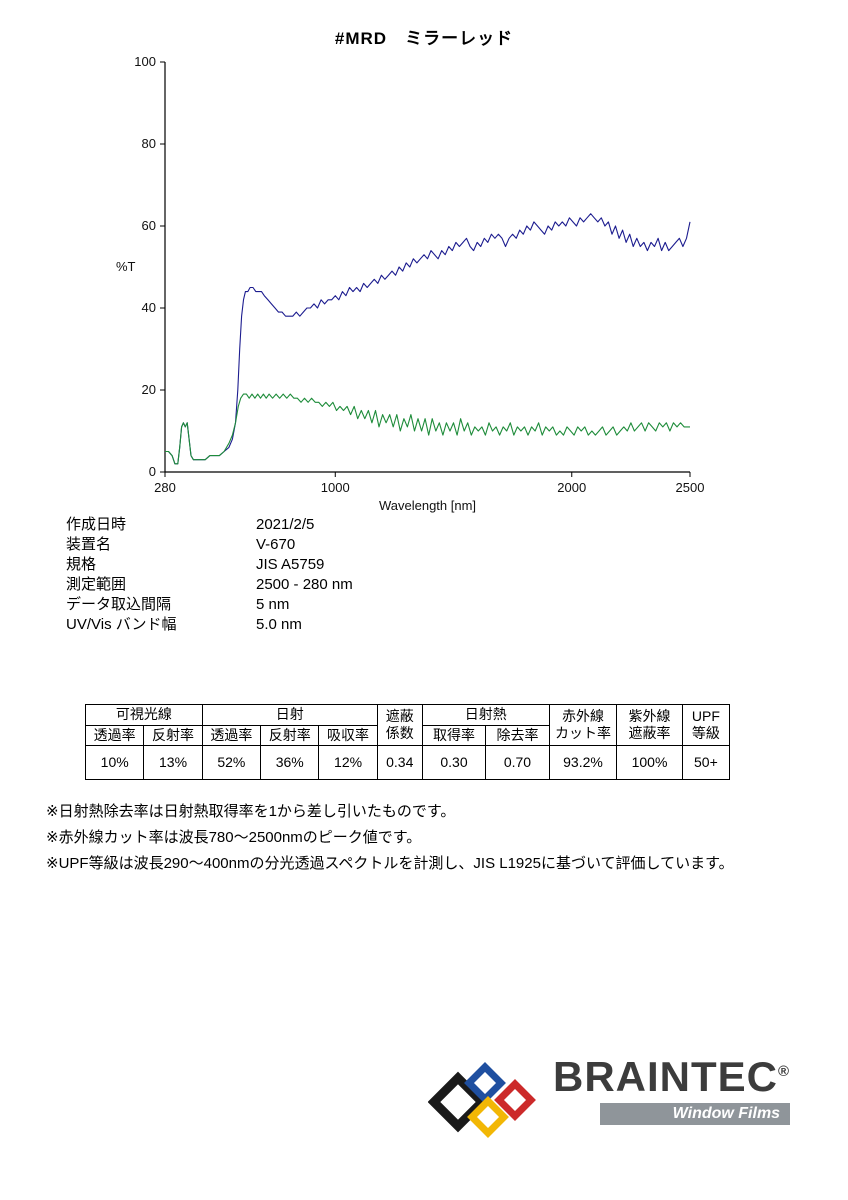  What do you see at coordinates (428, 339) in the screenshot?
I see `series-line-reflectance-navy` at bounding box center [428, 339].